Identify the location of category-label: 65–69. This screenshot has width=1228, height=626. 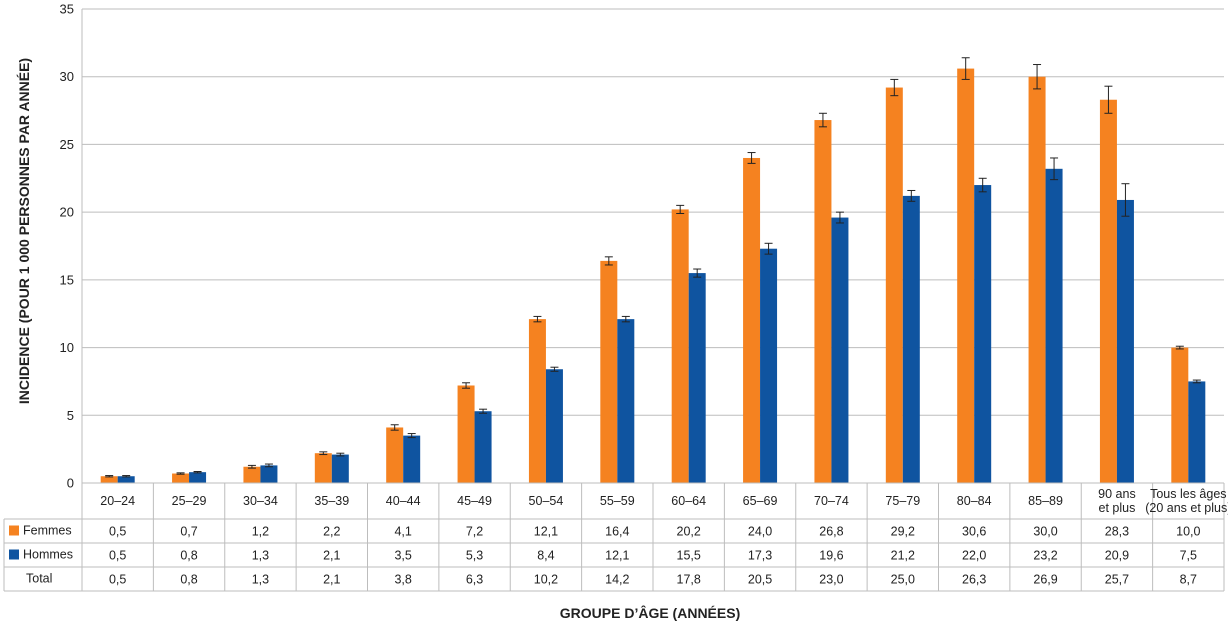
(760, 501).